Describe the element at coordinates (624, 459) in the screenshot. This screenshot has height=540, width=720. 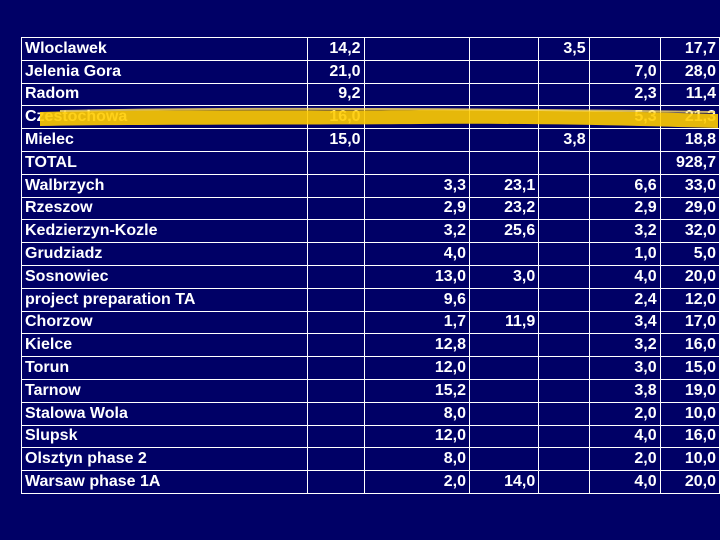
I see `cell-c5: 2,0` at that location.